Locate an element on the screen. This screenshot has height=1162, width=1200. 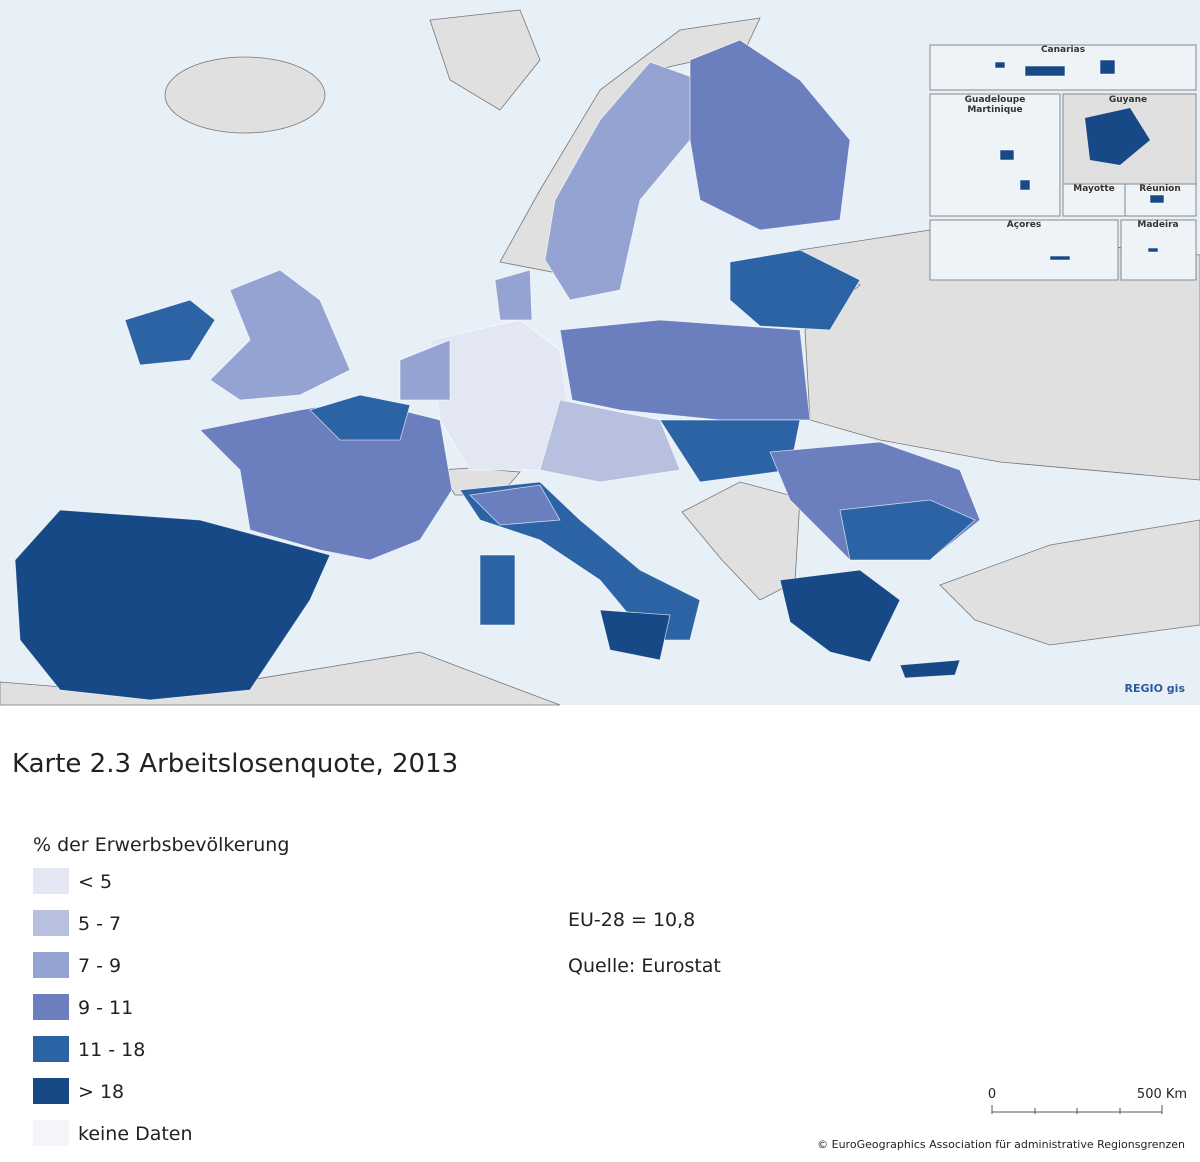
inset-label: Guyane is located at coordinates (1128, 100).